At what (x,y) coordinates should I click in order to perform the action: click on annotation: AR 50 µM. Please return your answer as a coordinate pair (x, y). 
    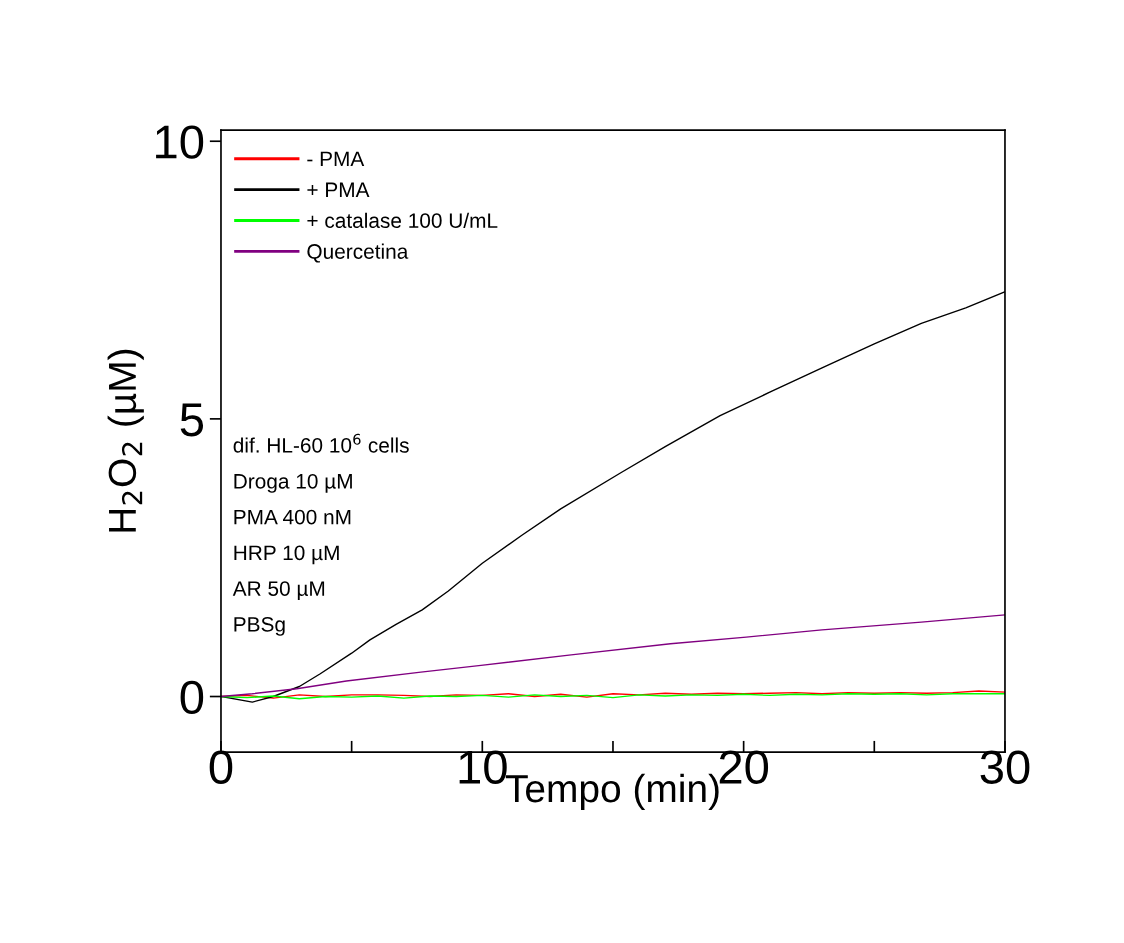
    Looking at the image, I should click on (278, 591).